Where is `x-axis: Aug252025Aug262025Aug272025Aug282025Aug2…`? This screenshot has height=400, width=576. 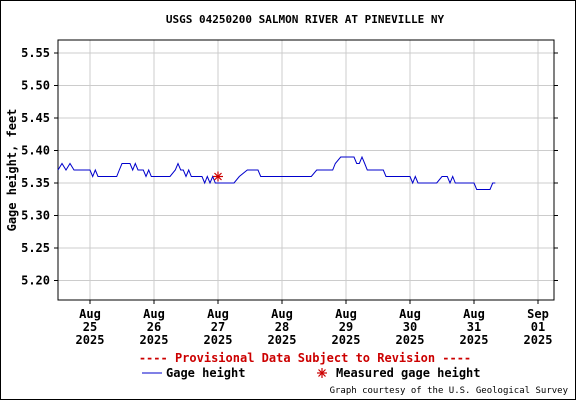 x-axis: Aug252025Aug262025Aug272025Aug282025Aug2… is located at coordinates (314, 323).